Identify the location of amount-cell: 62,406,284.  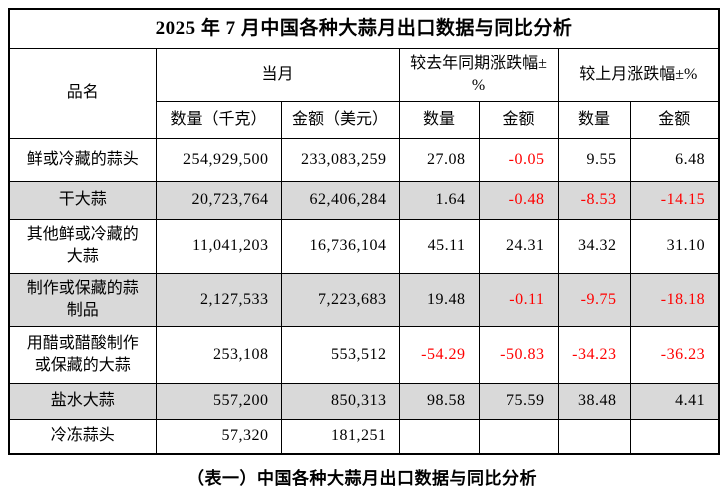
(340, 200).